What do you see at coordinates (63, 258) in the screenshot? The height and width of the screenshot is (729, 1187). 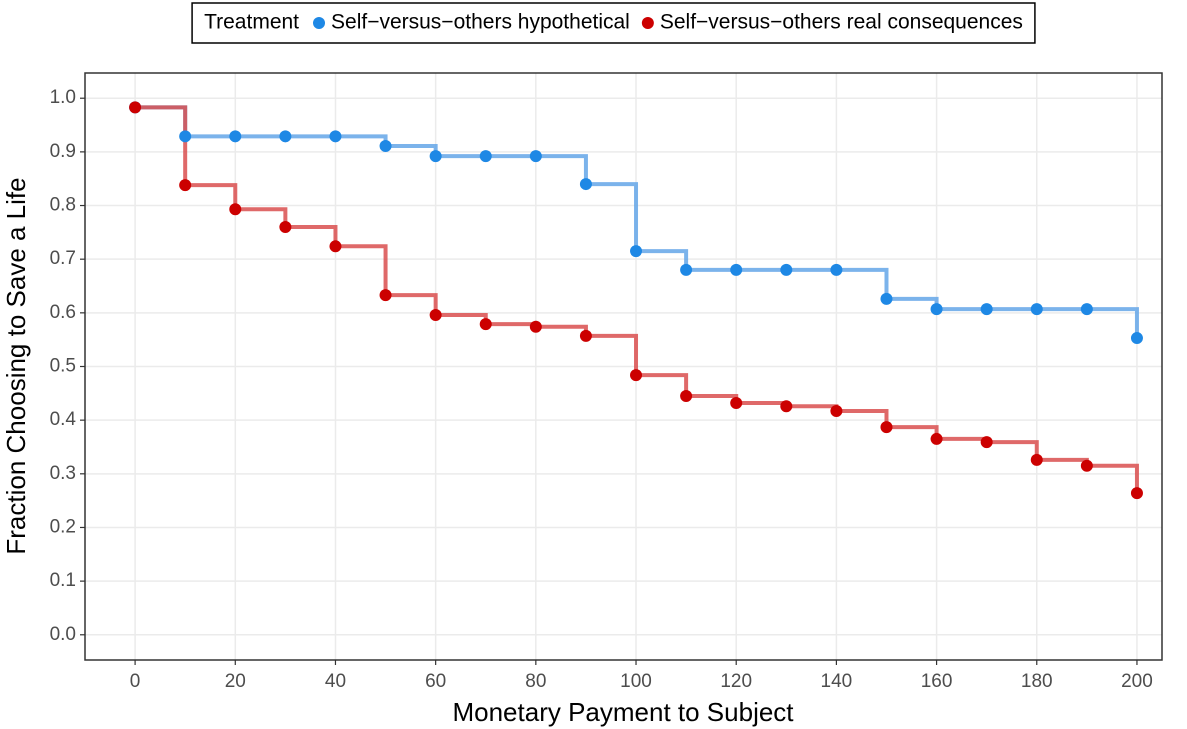 I see `y-tick-label: 0.7` at bounding box center [63, 258].